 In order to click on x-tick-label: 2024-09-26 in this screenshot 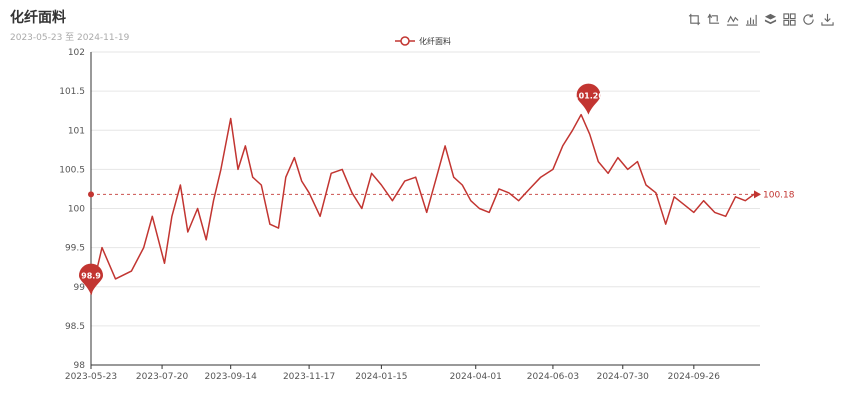, I will do `click(694, 377)`.